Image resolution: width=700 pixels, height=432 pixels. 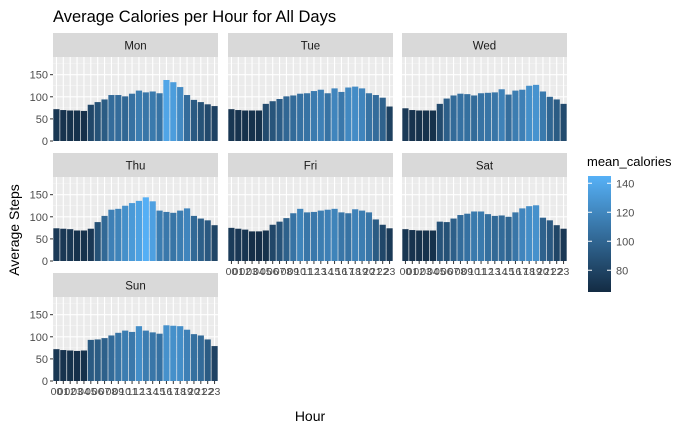 What do you see at coordinates (45, 262) in the screenshot?
I see `y-tick-label: 0` at bounding box center [45, 262].